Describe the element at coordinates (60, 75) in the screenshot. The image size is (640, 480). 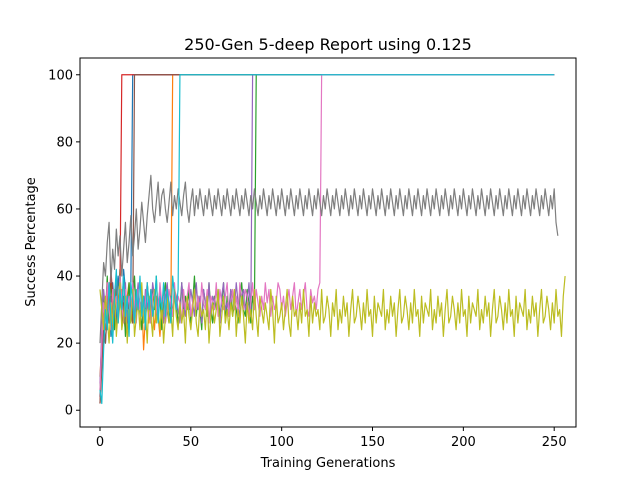
I see `y-tick-label: 100` at that location.